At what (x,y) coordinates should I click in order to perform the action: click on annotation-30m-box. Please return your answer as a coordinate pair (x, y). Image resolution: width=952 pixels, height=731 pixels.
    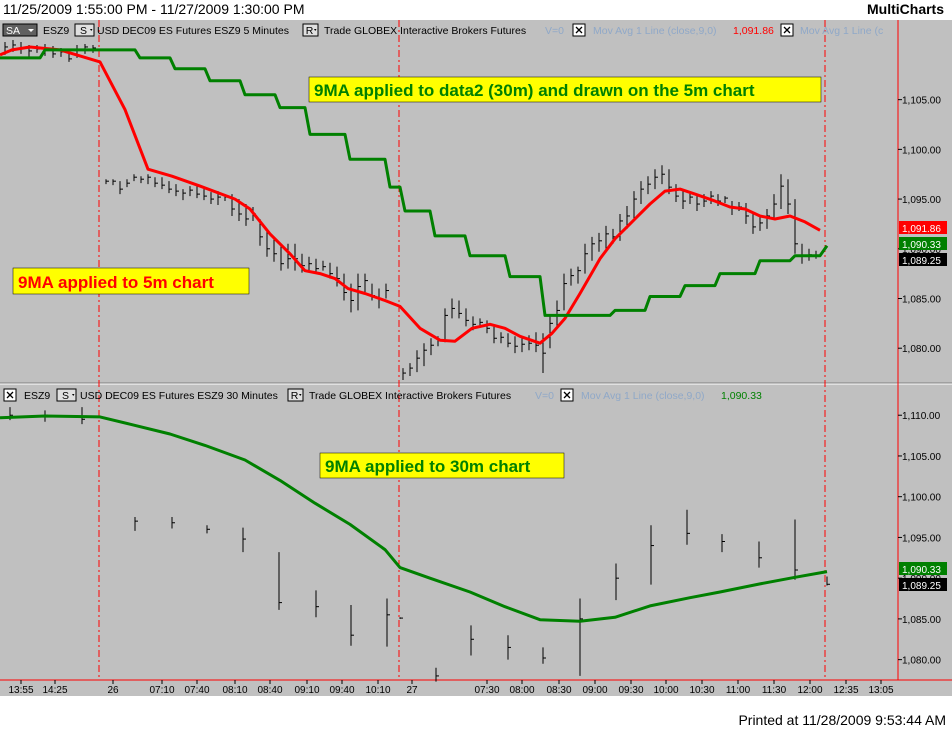
    Looking at the image, I should click on (442, 465).